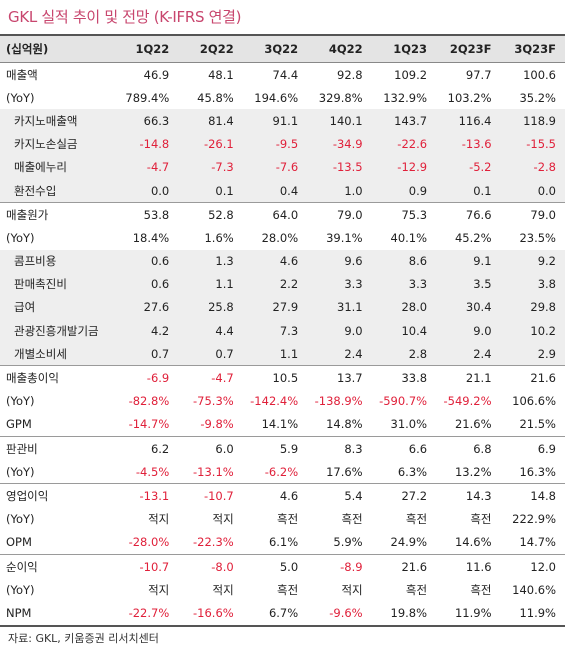 The width and height of the screenshot is (565, 651). Describe the element at coordinates (344, 471) in the screenshot. I see `table-cell: 17.6%` at that location.